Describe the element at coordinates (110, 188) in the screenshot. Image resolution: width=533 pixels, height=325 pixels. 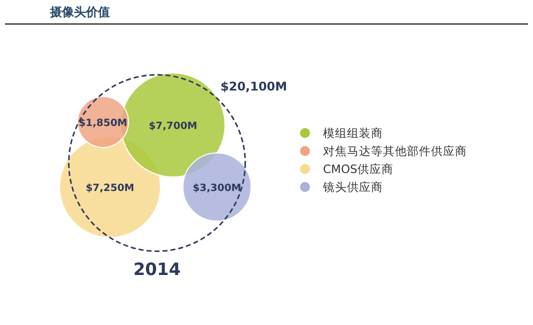
I see `data-label: $7,250M` at that location.